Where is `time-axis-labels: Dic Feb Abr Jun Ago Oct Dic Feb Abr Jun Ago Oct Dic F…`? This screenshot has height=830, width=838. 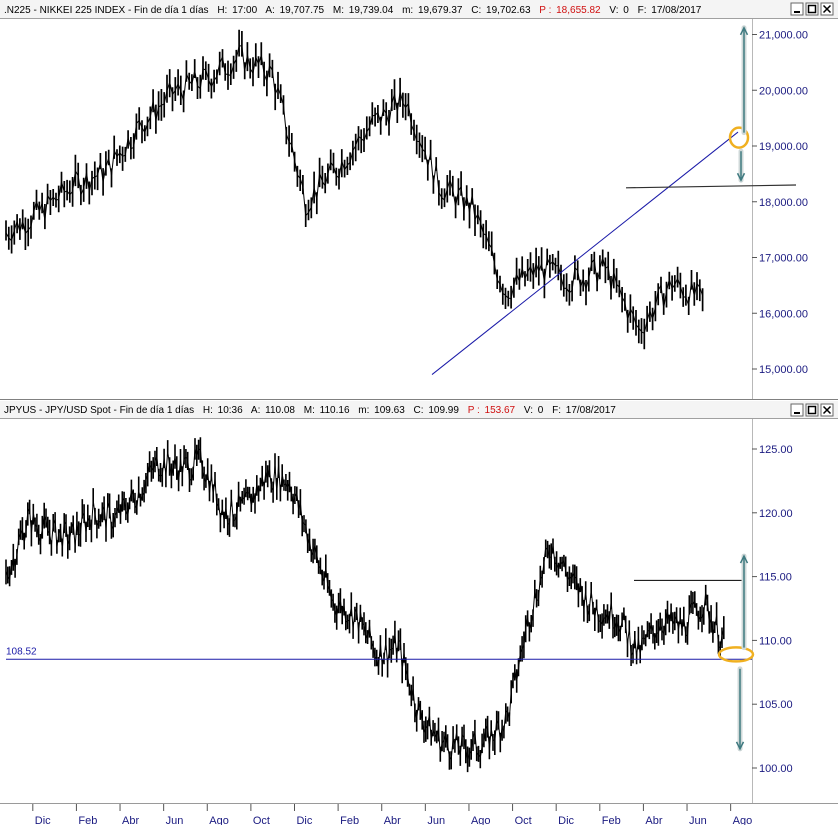
time-axis-labels: Dic Feb Abr Jun Ago Oct Dic Feb Abr Jun Ago Oct Dic F… is located at coordinates (392, 815).